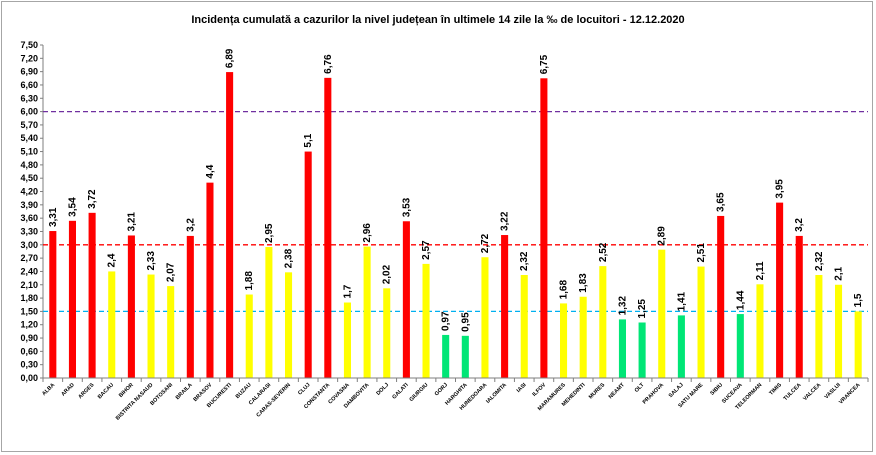  What do you see at coordinates (793, 392) in the screenshot?
I see `x-tick-label: TULCEA` at bounding box center [793, 392].